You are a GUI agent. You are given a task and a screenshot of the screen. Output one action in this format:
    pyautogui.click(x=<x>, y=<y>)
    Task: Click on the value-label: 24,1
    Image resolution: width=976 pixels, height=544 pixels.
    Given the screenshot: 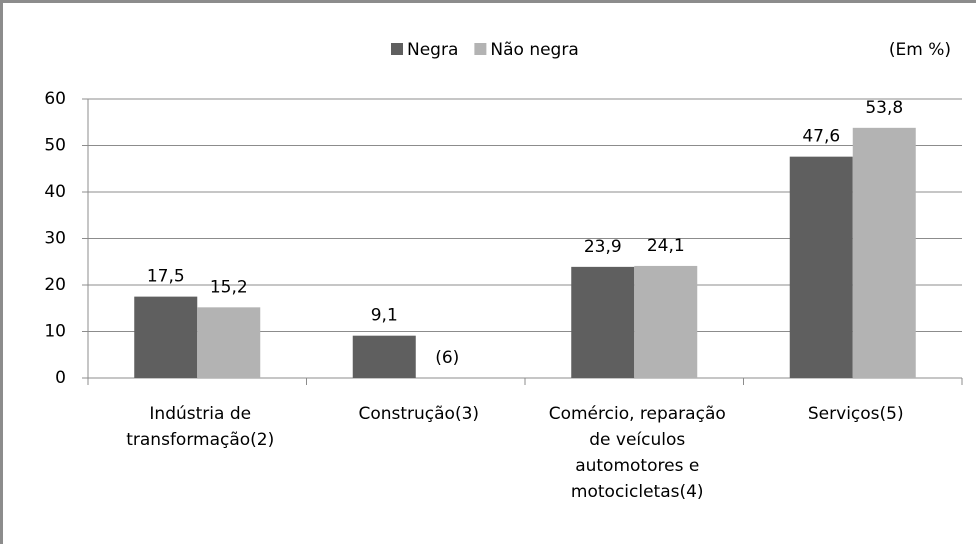 What is the action you would take?
    pyautogui.click(x=666, y=246)
    